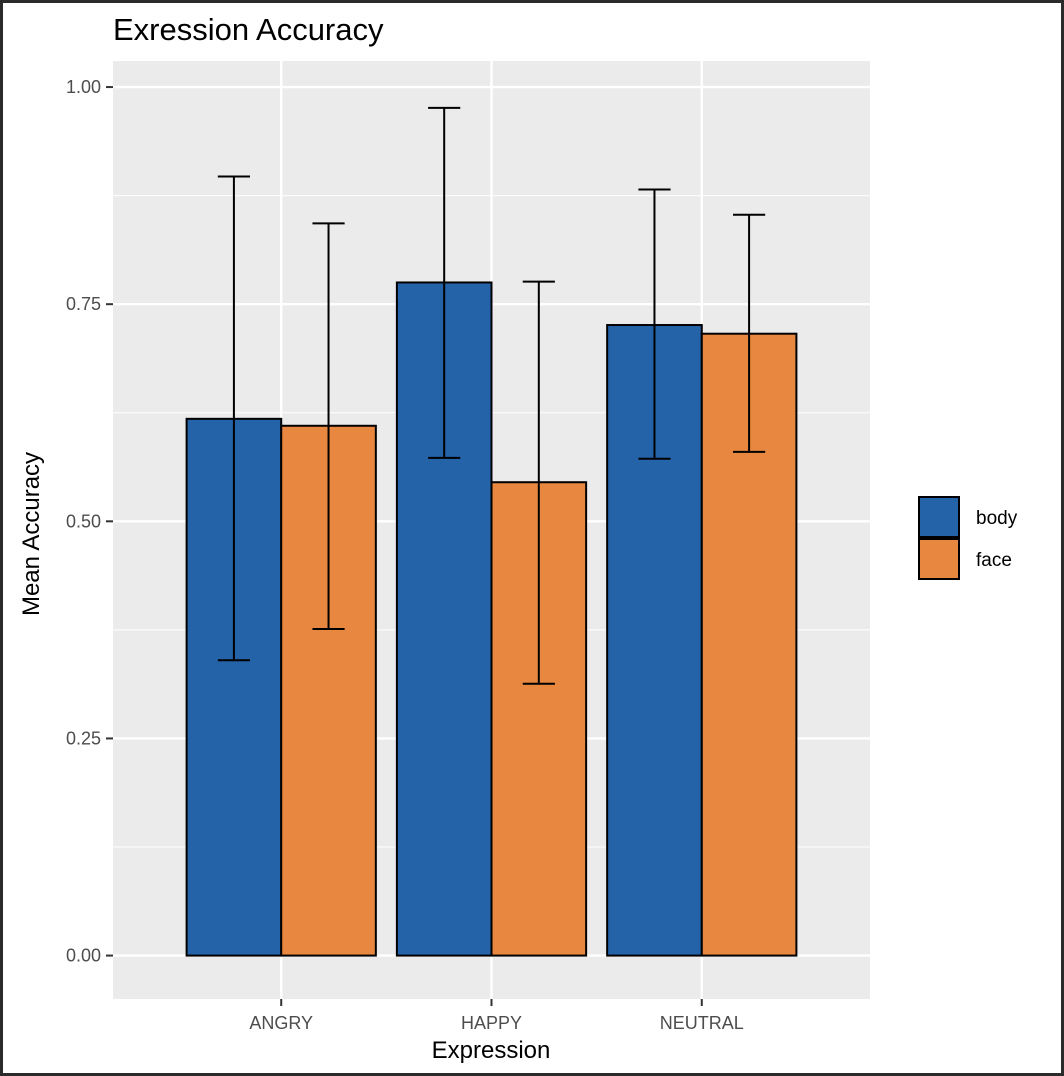 Image resolution: width=1064 pixels, height=1076 pixels. I want to click on error-bar-face-happy, so click(538, 482).